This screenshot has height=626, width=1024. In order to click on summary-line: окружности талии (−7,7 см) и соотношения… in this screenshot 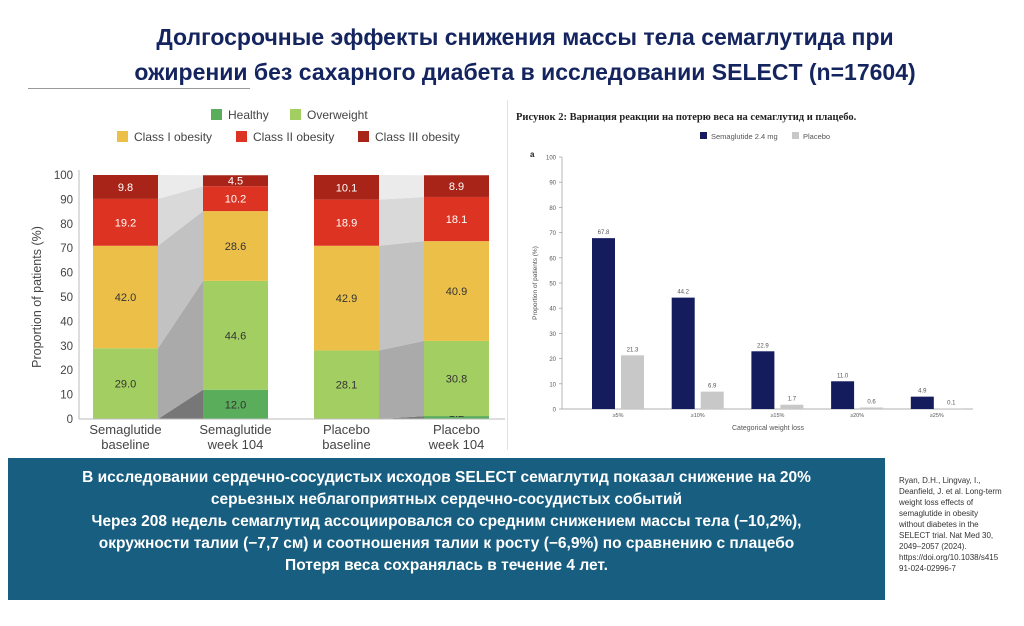, I will do `click(446, 543)`.